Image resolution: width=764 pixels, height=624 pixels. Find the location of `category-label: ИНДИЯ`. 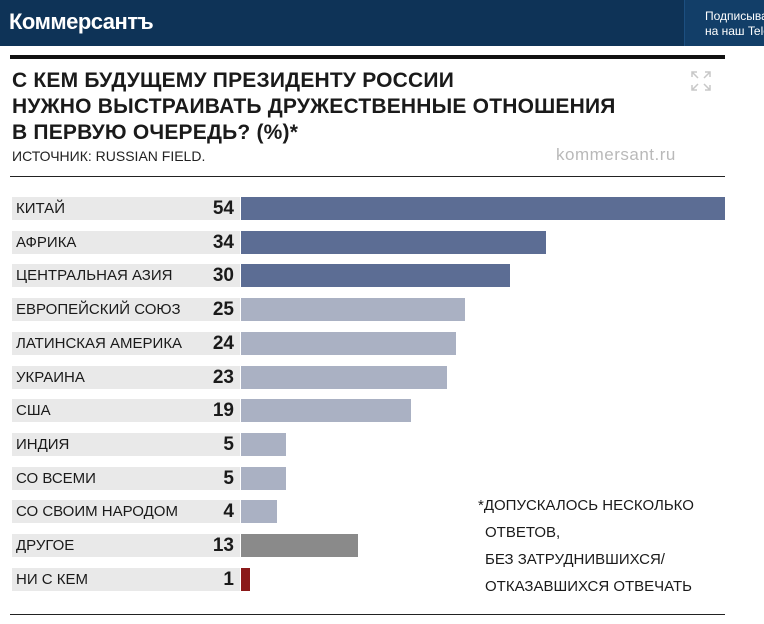

category-label: ИНДИЯ is located at coordinates (43, 444).